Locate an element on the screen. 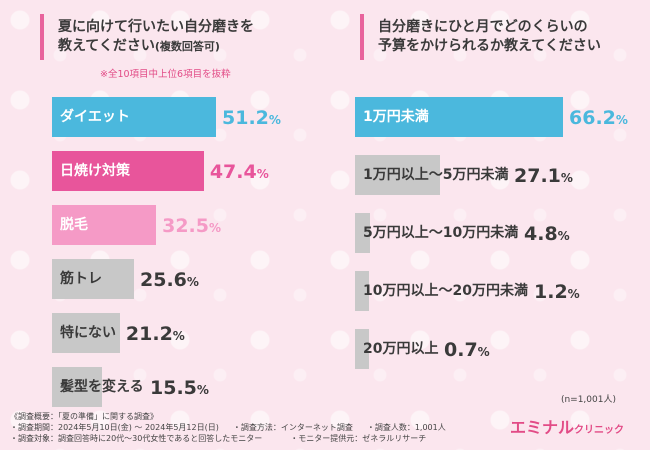 The image size is (650, 450). footer-overview: 《調査概要：「夏の準備」に関する調査》 is located at coordinates (84, 416).